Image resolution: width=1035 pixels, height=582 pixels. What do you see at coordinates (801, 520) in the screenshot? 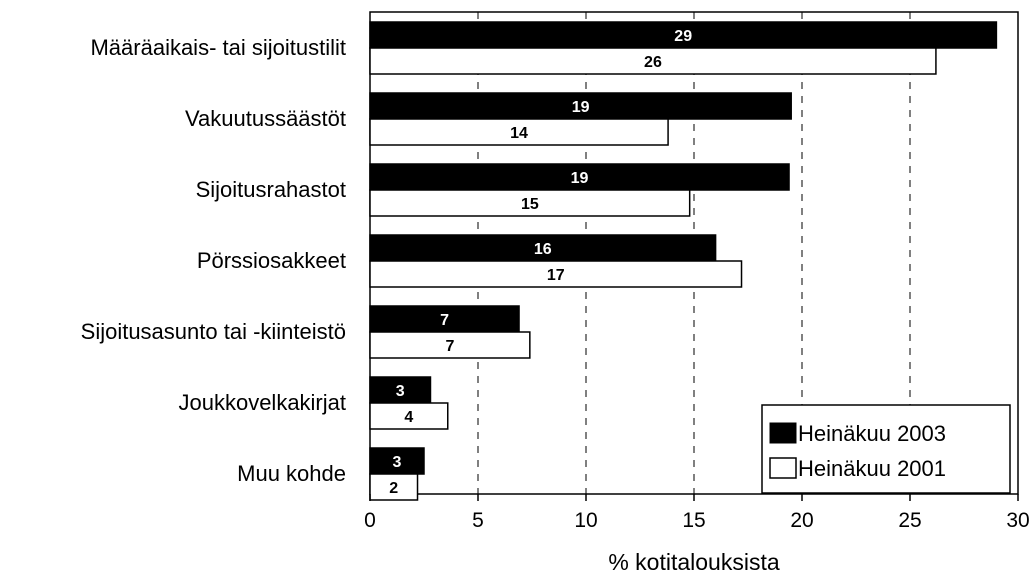
I see `x-tick-label: 20` at bounding box center [801, 520].